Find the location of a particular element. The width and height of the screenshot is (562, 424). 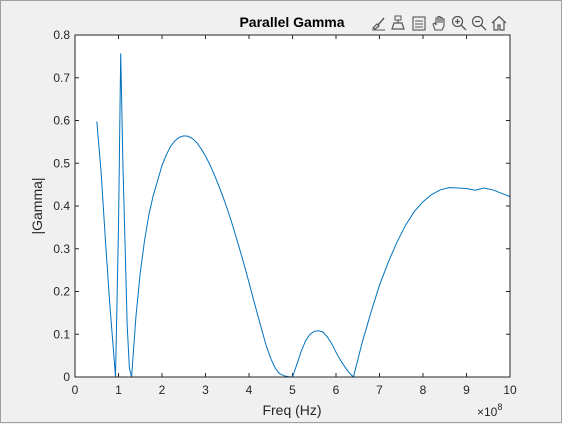

x-axis-label: Freq (Hz) is located at coordinates (291, 410).